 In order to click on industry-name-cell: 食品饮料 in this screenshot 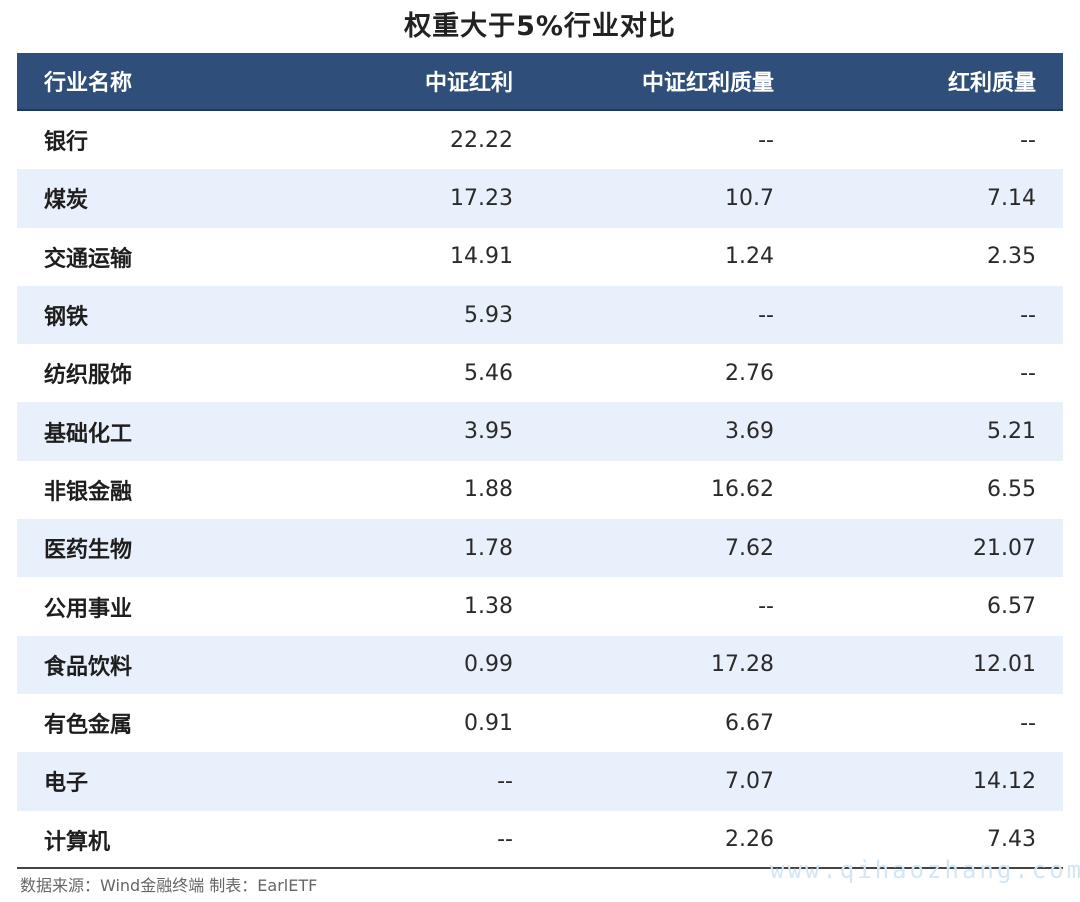, I will do `click(88, 667)`.